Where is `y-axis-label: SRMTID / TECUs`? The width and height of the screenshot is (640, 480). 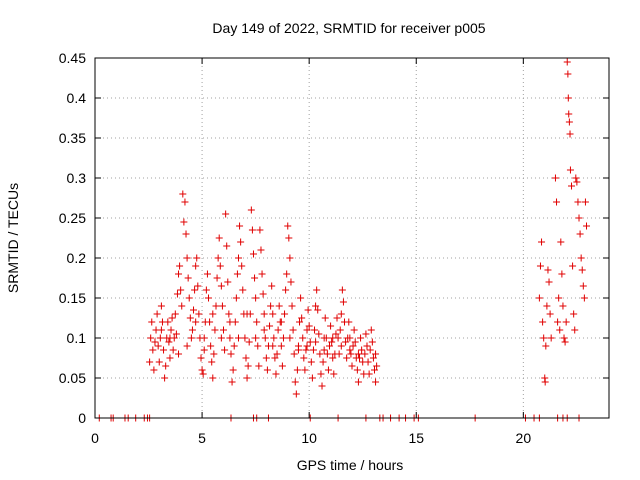
y-axis-label: SRMTID / TECUs is located at coordinates (13, 238).